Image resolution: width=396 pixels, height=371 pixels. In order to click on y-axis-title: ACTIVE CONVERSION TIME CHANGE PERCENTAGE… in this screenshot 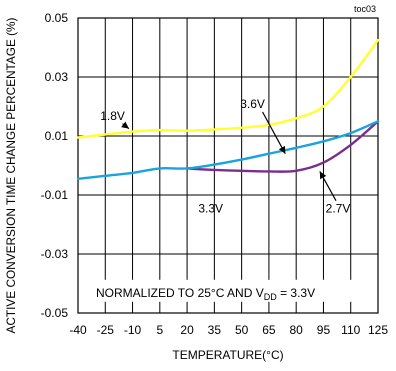, I will do `click(11, 176)`.